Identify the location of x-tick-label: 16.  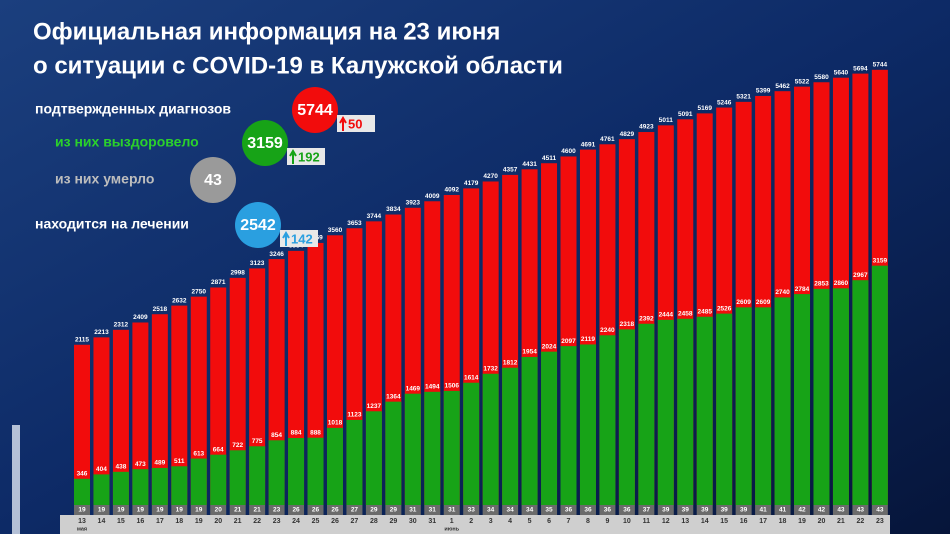
(140, 521).